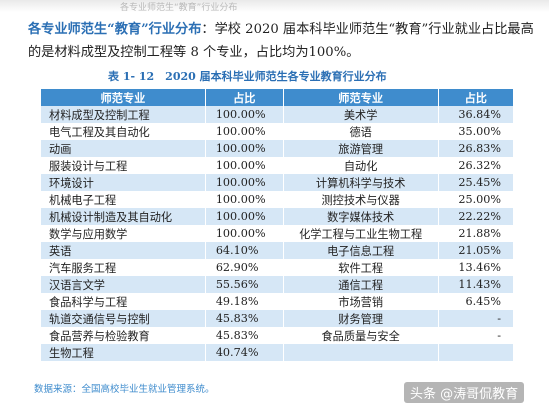 This screenshot has height=409, width=549. Describe the element at coordinates (360, 148) in the screenshot. I see `cell-major-right: 旅游管理` at that location.